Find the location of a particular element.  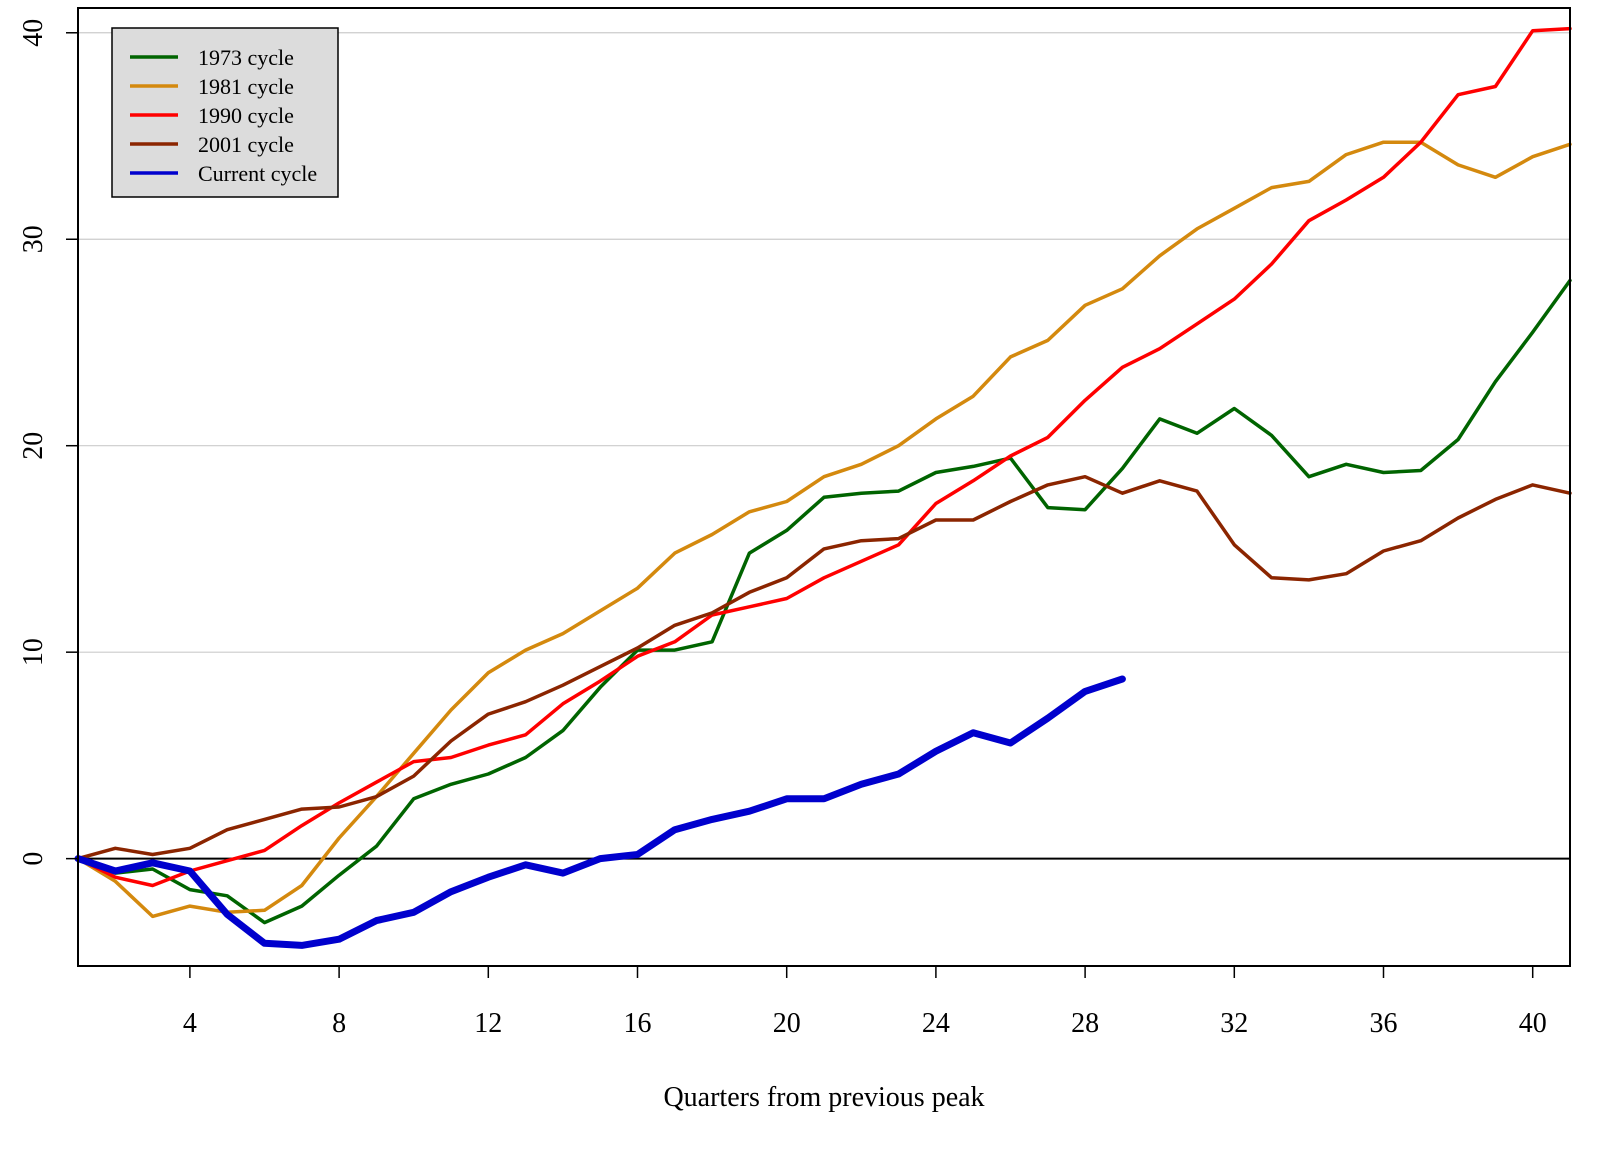

x-tick-label: 36 is located at coordinates (1384, 1023).